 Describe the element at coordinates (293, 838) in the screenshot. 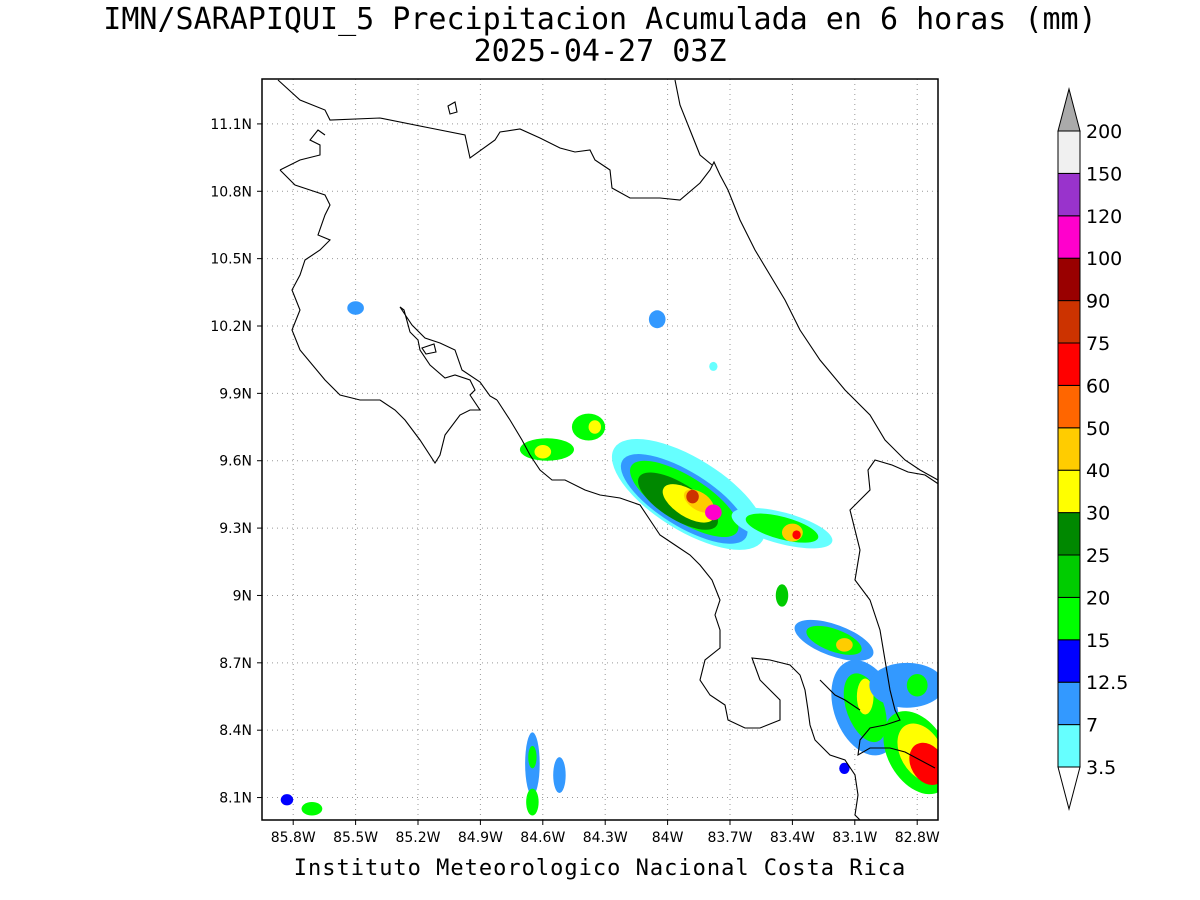

I see `lon-tick-label: 85.8W` at that location.